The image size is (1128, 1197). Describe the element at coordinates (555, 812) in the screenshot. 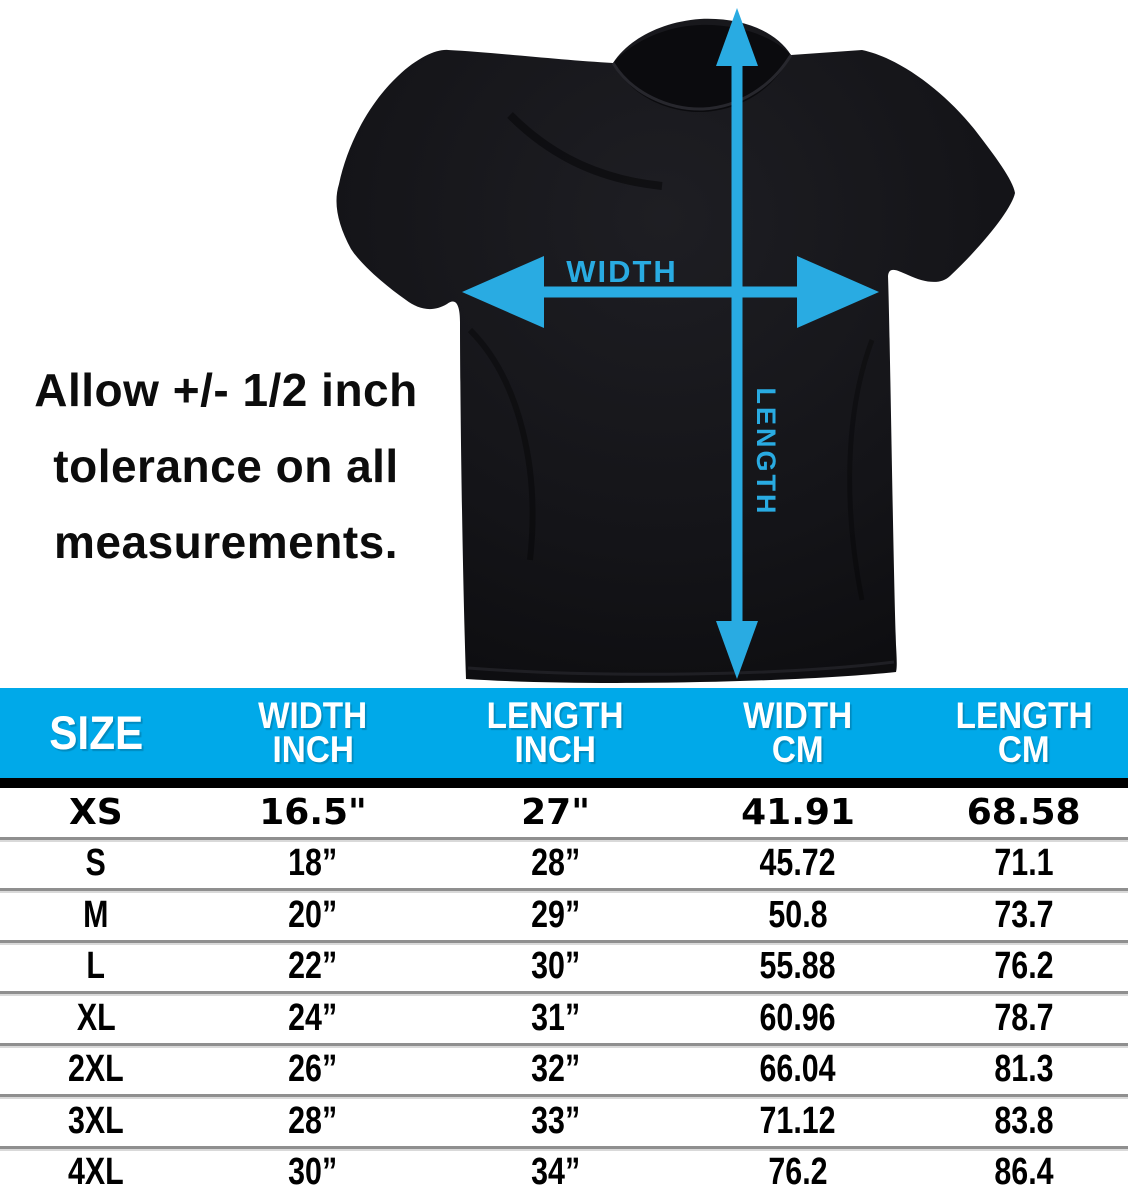

I see `length-inch-cell: 27"` at that location.